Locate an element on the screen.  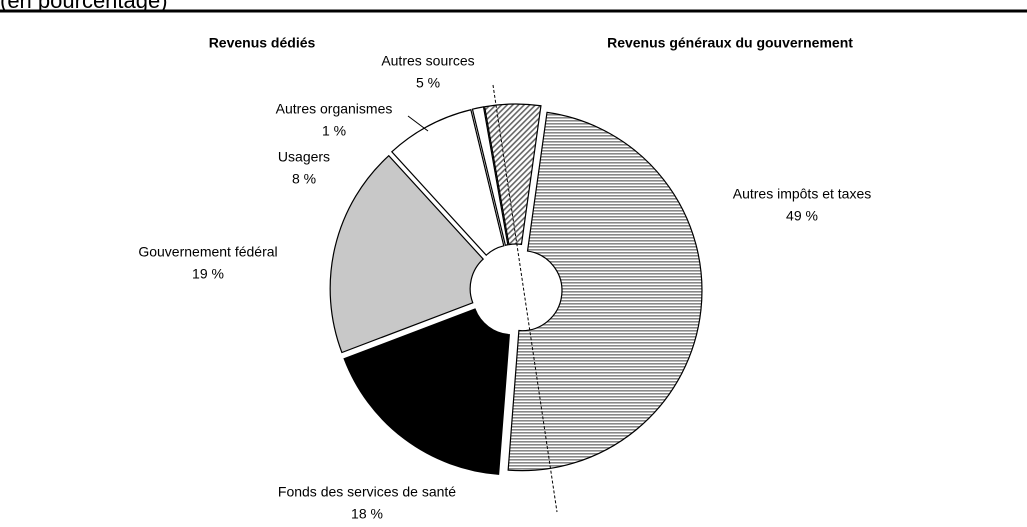
slice-label: Fonds des services de santé is located at coordinates (367, 492).